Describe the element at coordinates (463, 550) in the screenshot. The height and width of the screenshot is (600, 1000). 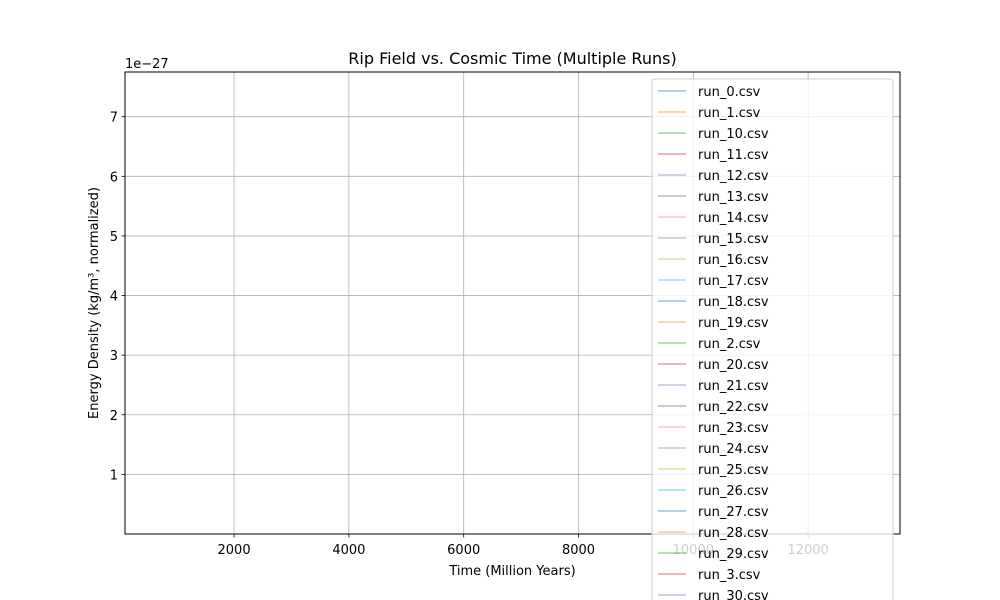
I see `x-tick-label: 6000` at that location.